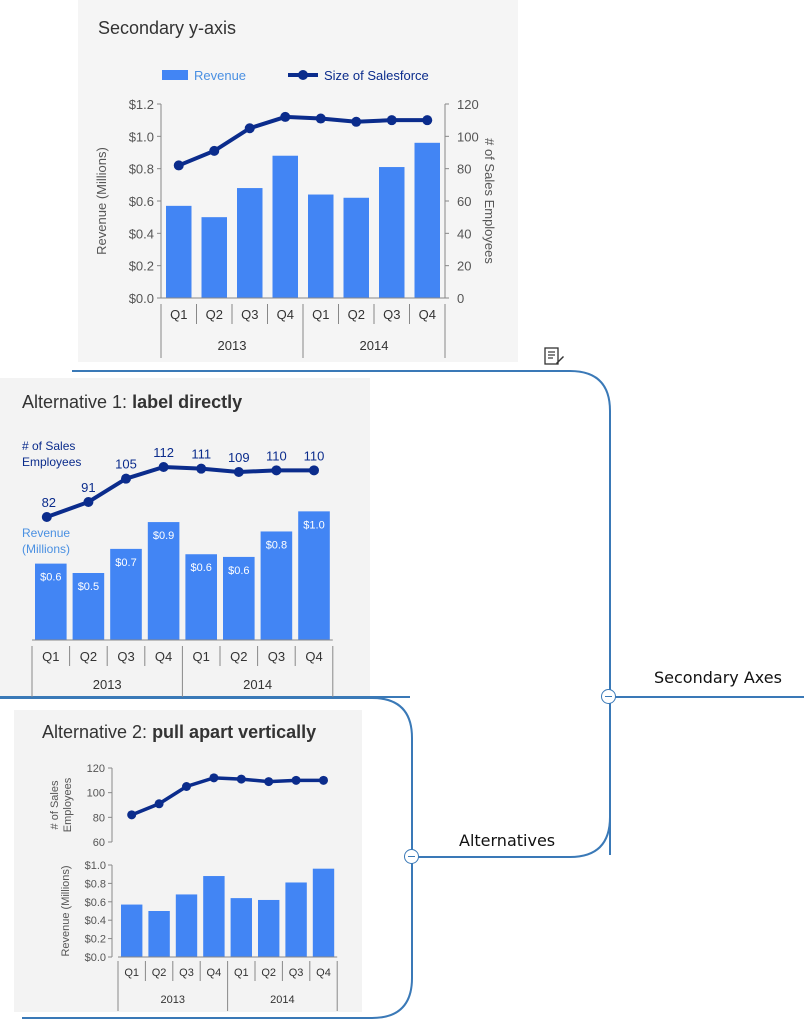 This screenshot has width=806, height=1024. I want to click on revenue-data-label: $0.5, so click(88, 587).